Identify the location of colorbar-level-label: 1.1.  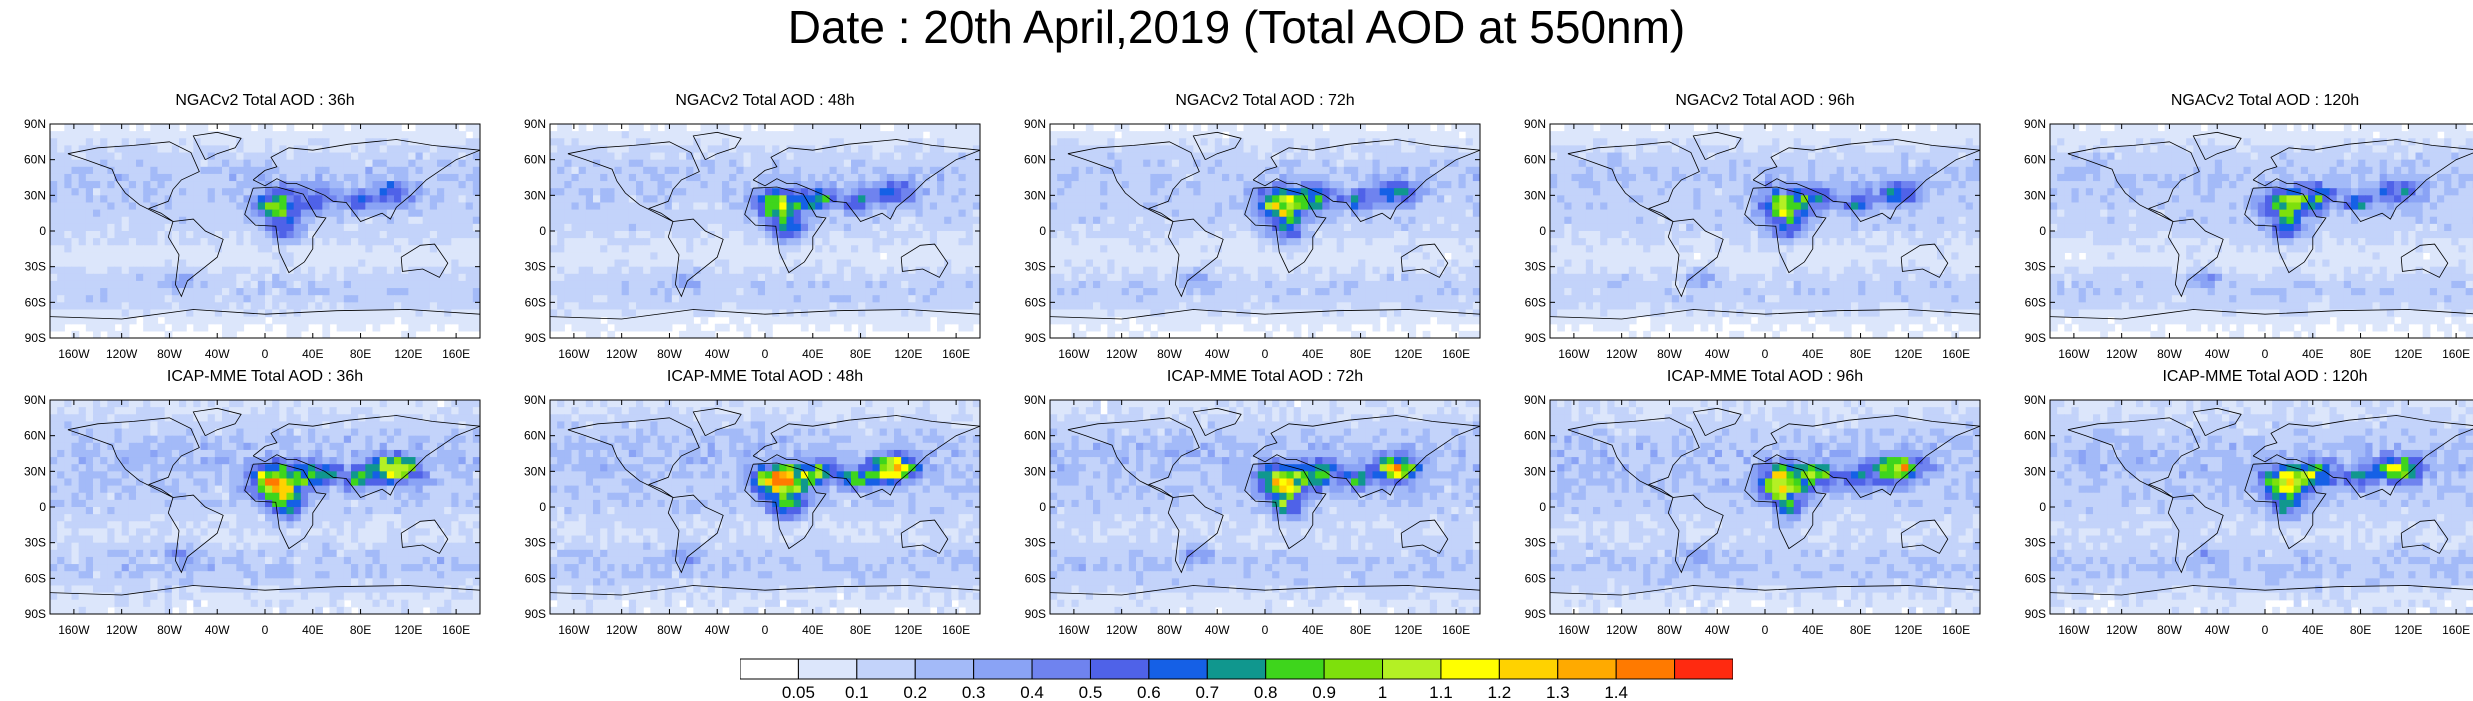
(1441, 691).